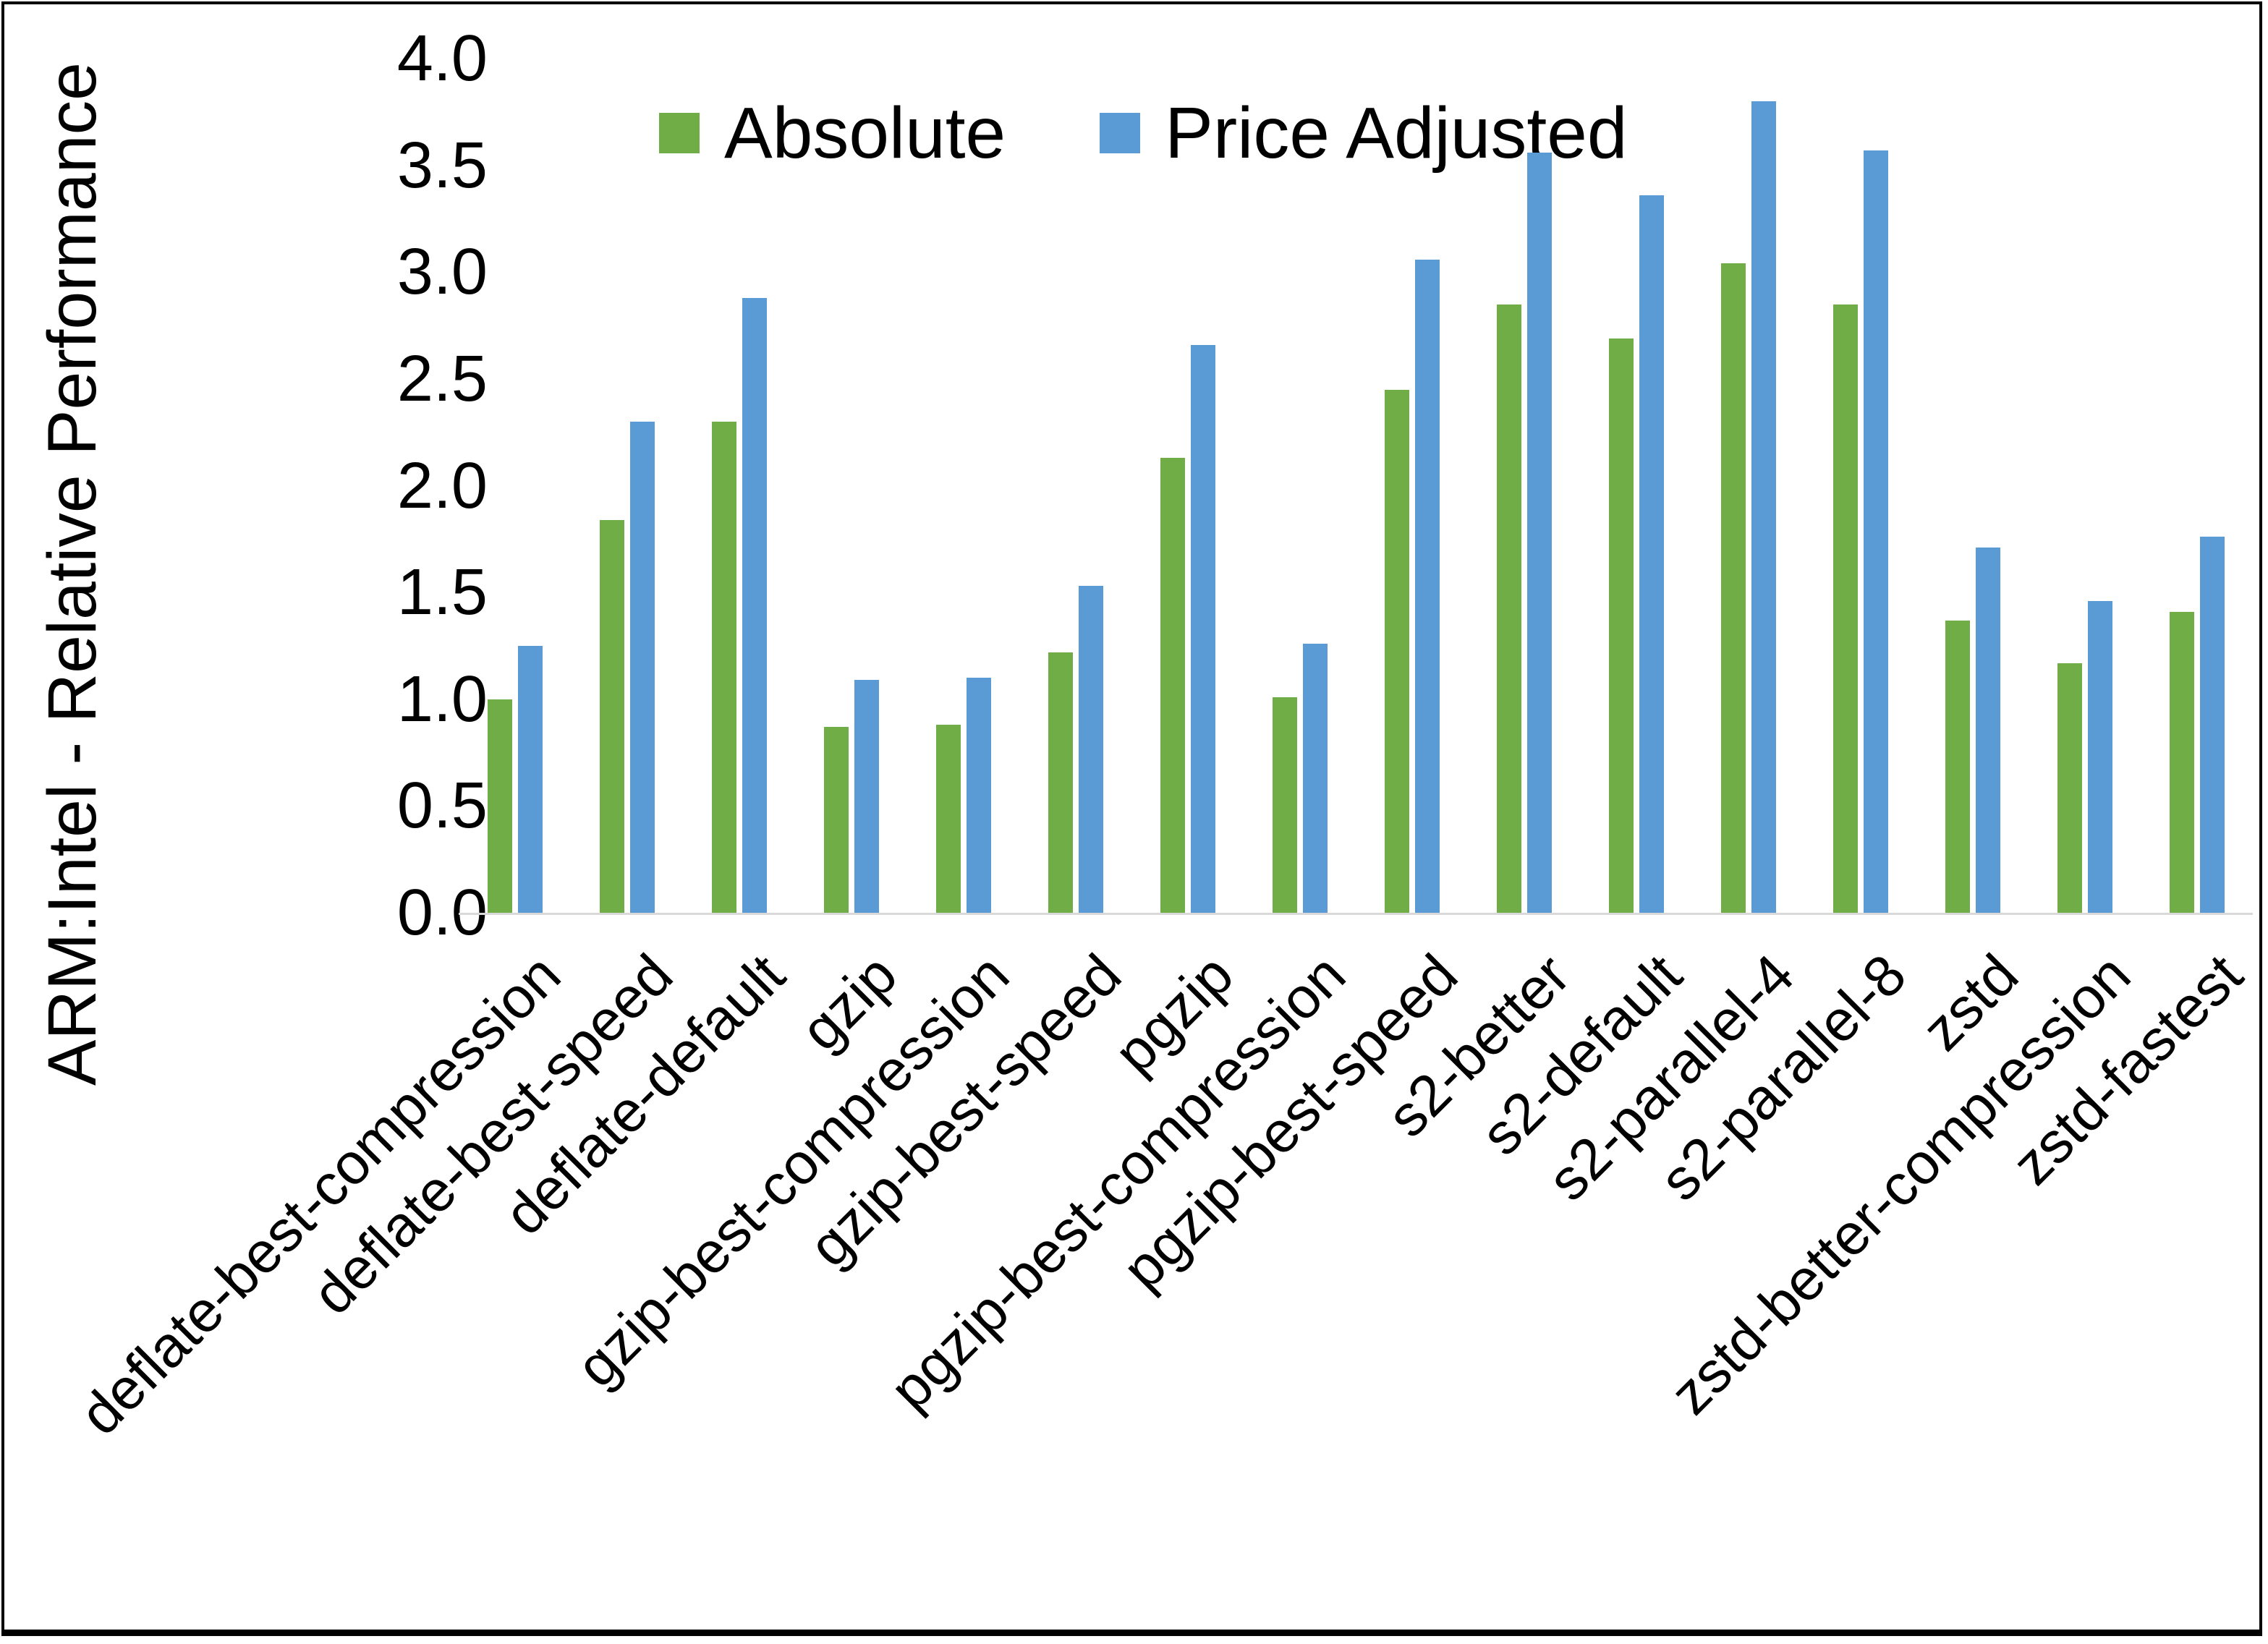  I want to click on bar-price-adjusted-pgzip, so click(1203, 629).